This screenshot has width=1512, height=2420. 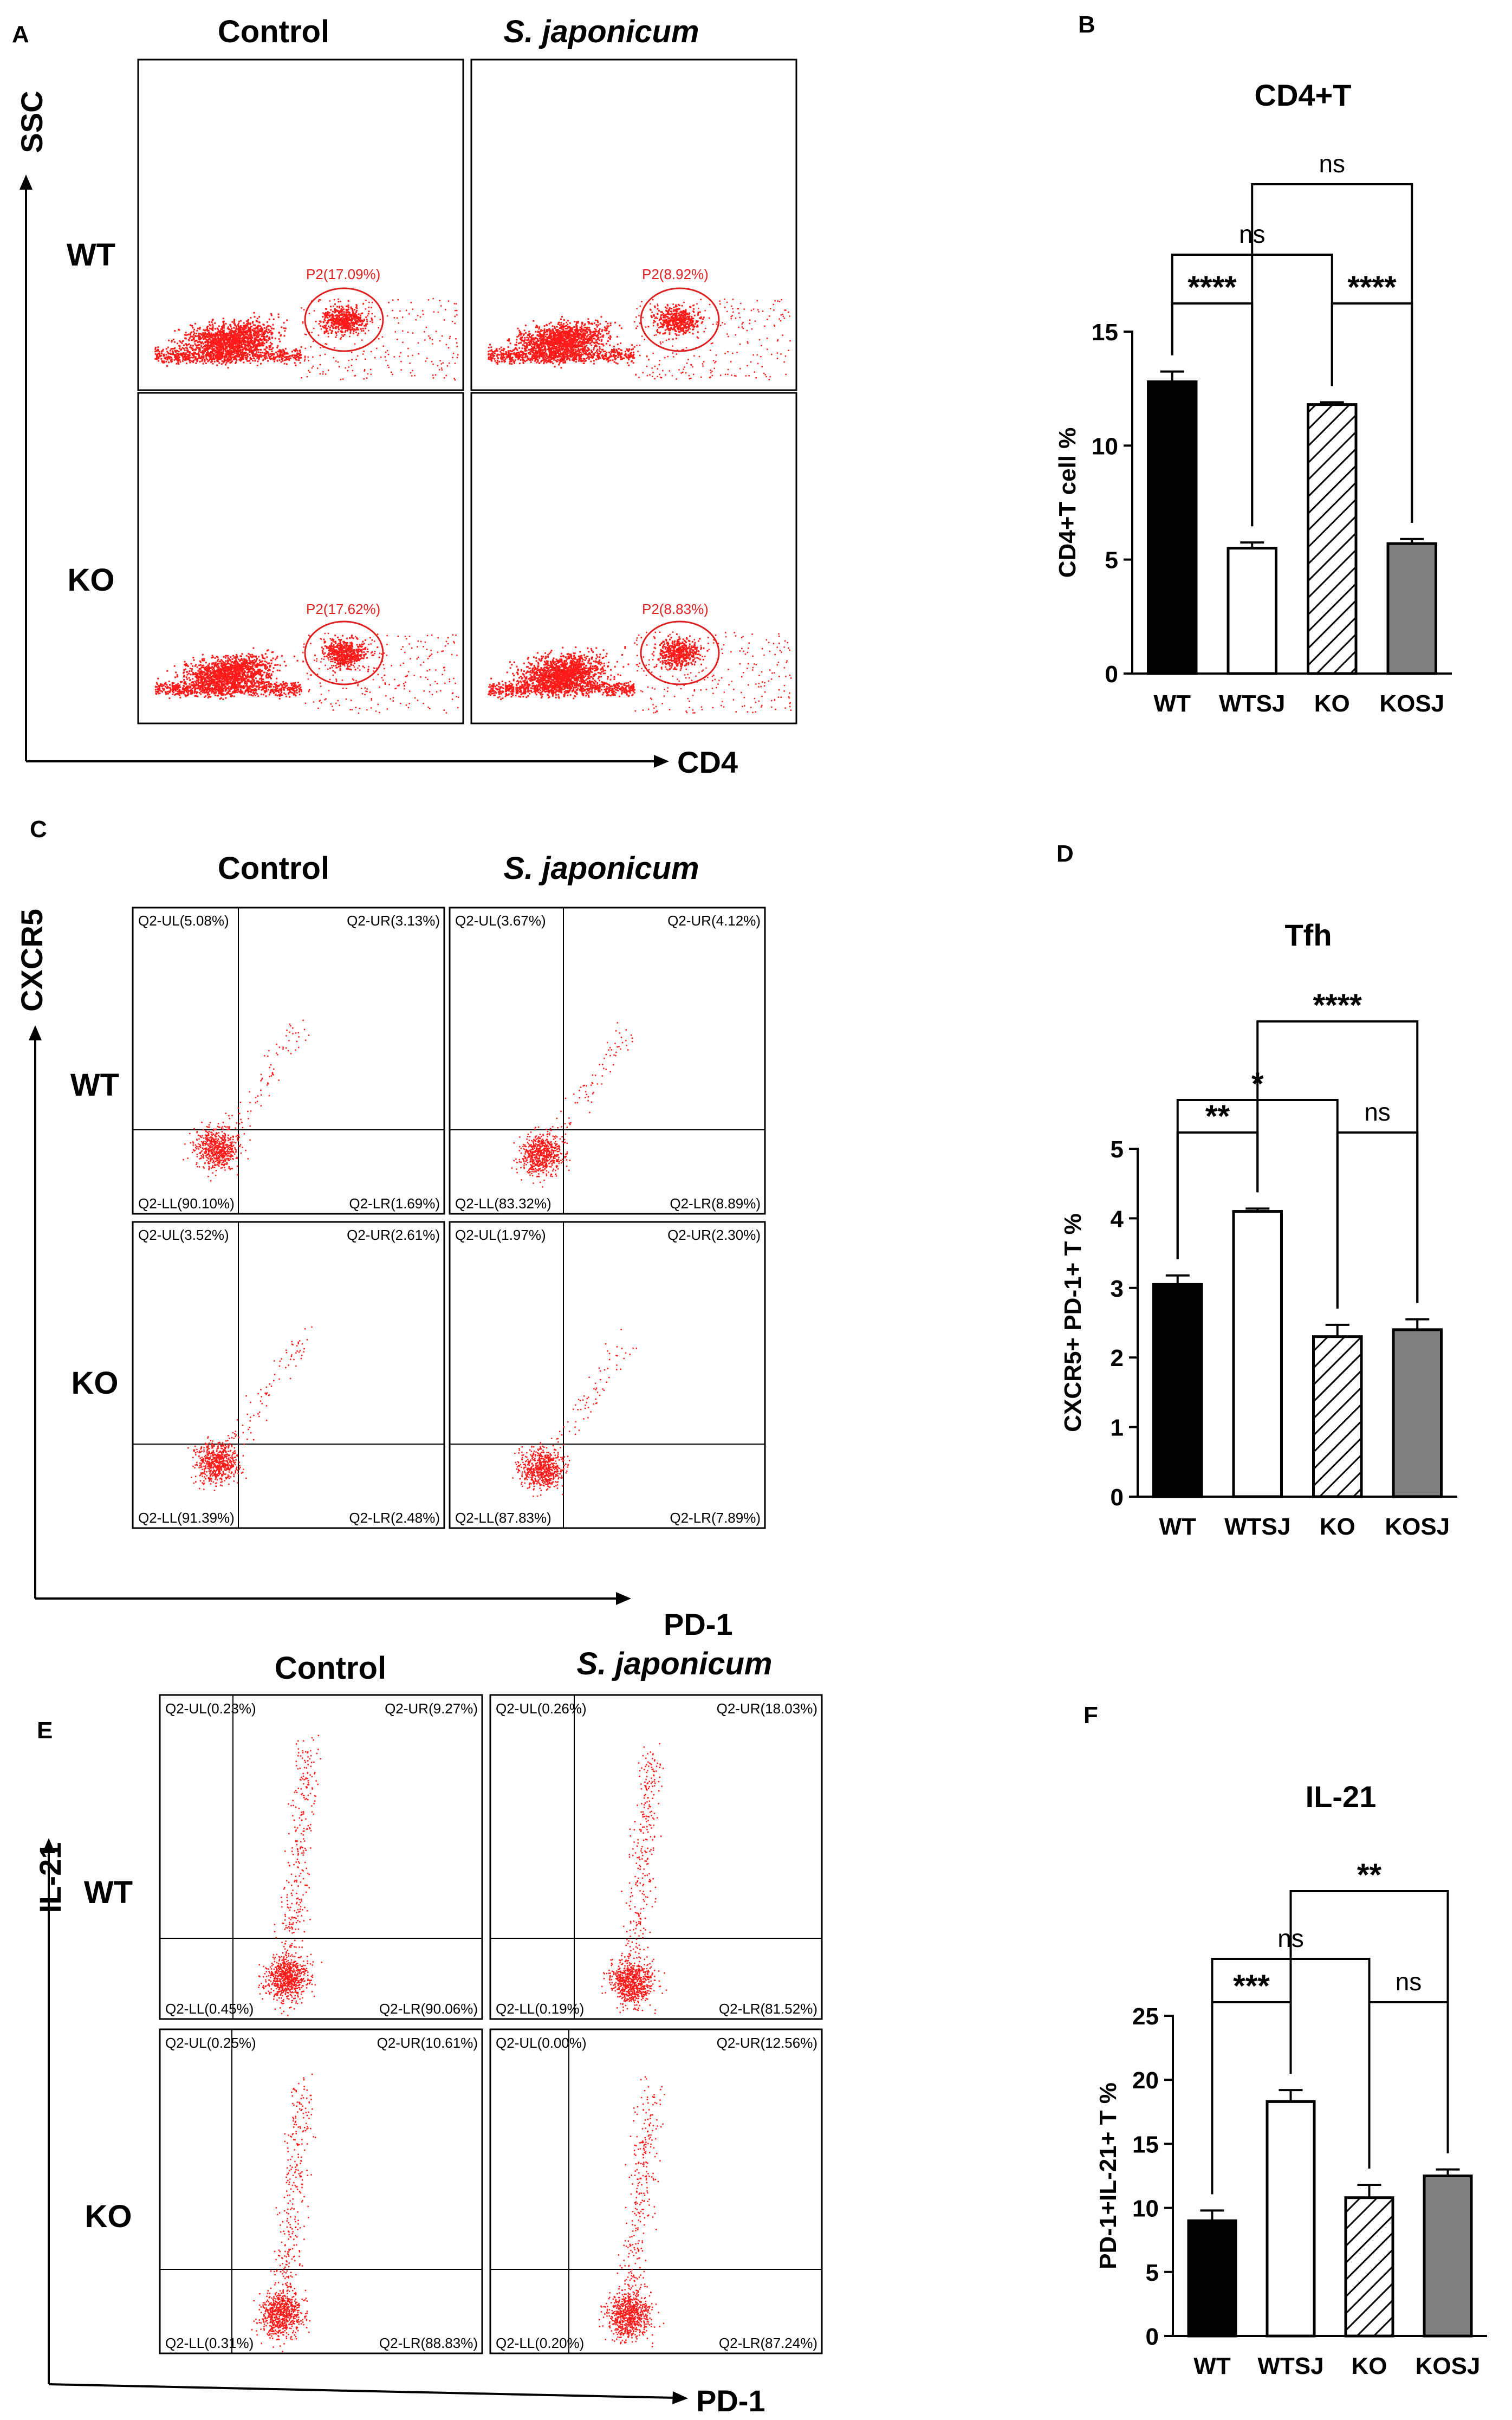 I want to click on f-y-tick-label: 10, so click(x=1145, y=2209).